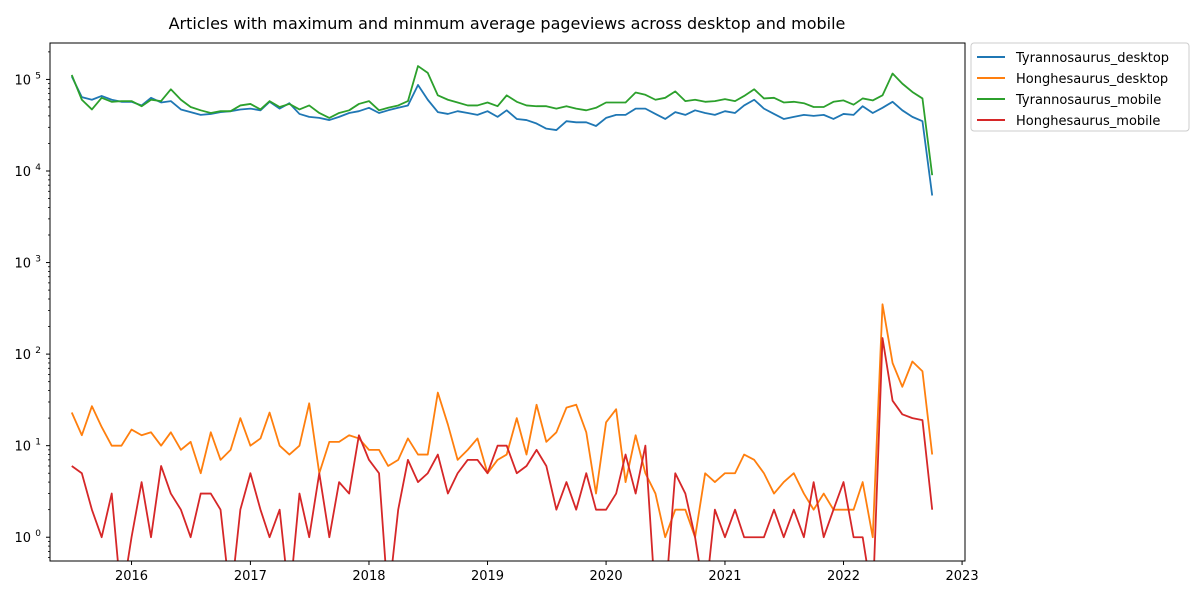 The image size is (1200, 600). I want to click on y-tick-exponent: 4, so click(38, 168).